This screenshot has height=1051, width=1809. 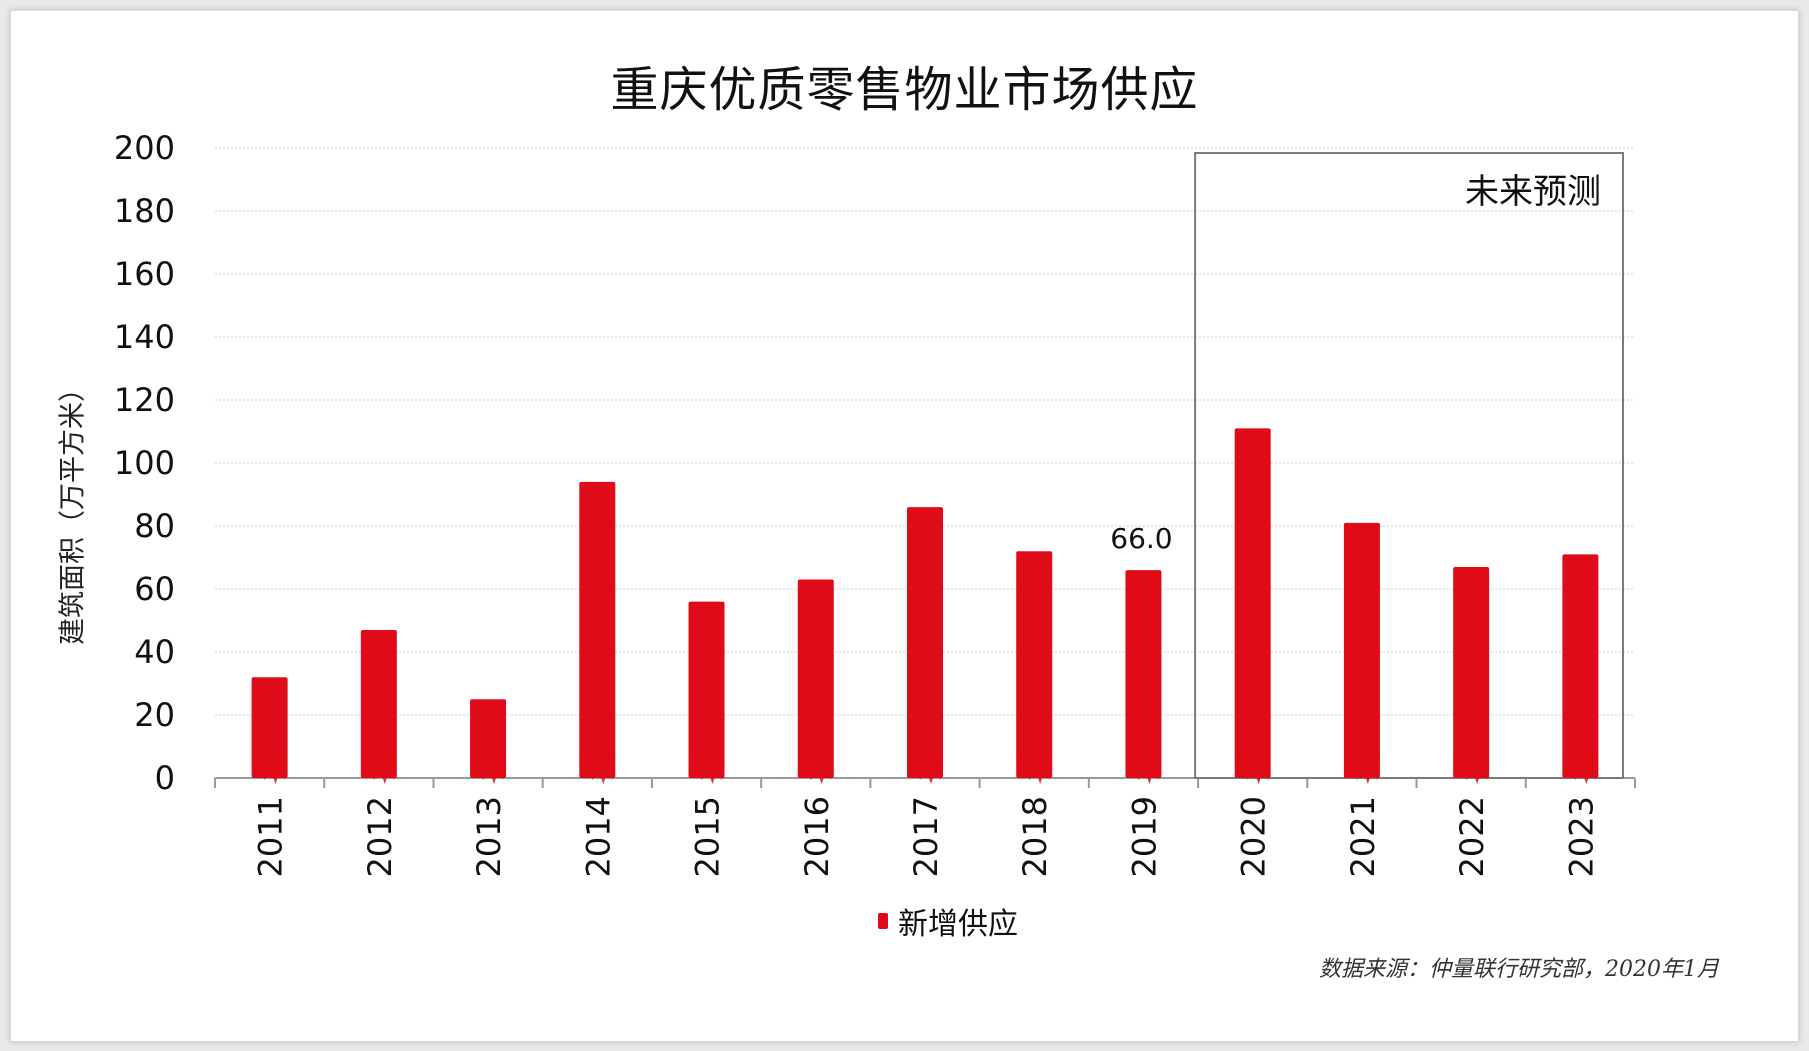 What do you see at coordinates (380, 836) in the screenshot?
I see `x-tick-label: 2012` at bounding box center [380, 836].